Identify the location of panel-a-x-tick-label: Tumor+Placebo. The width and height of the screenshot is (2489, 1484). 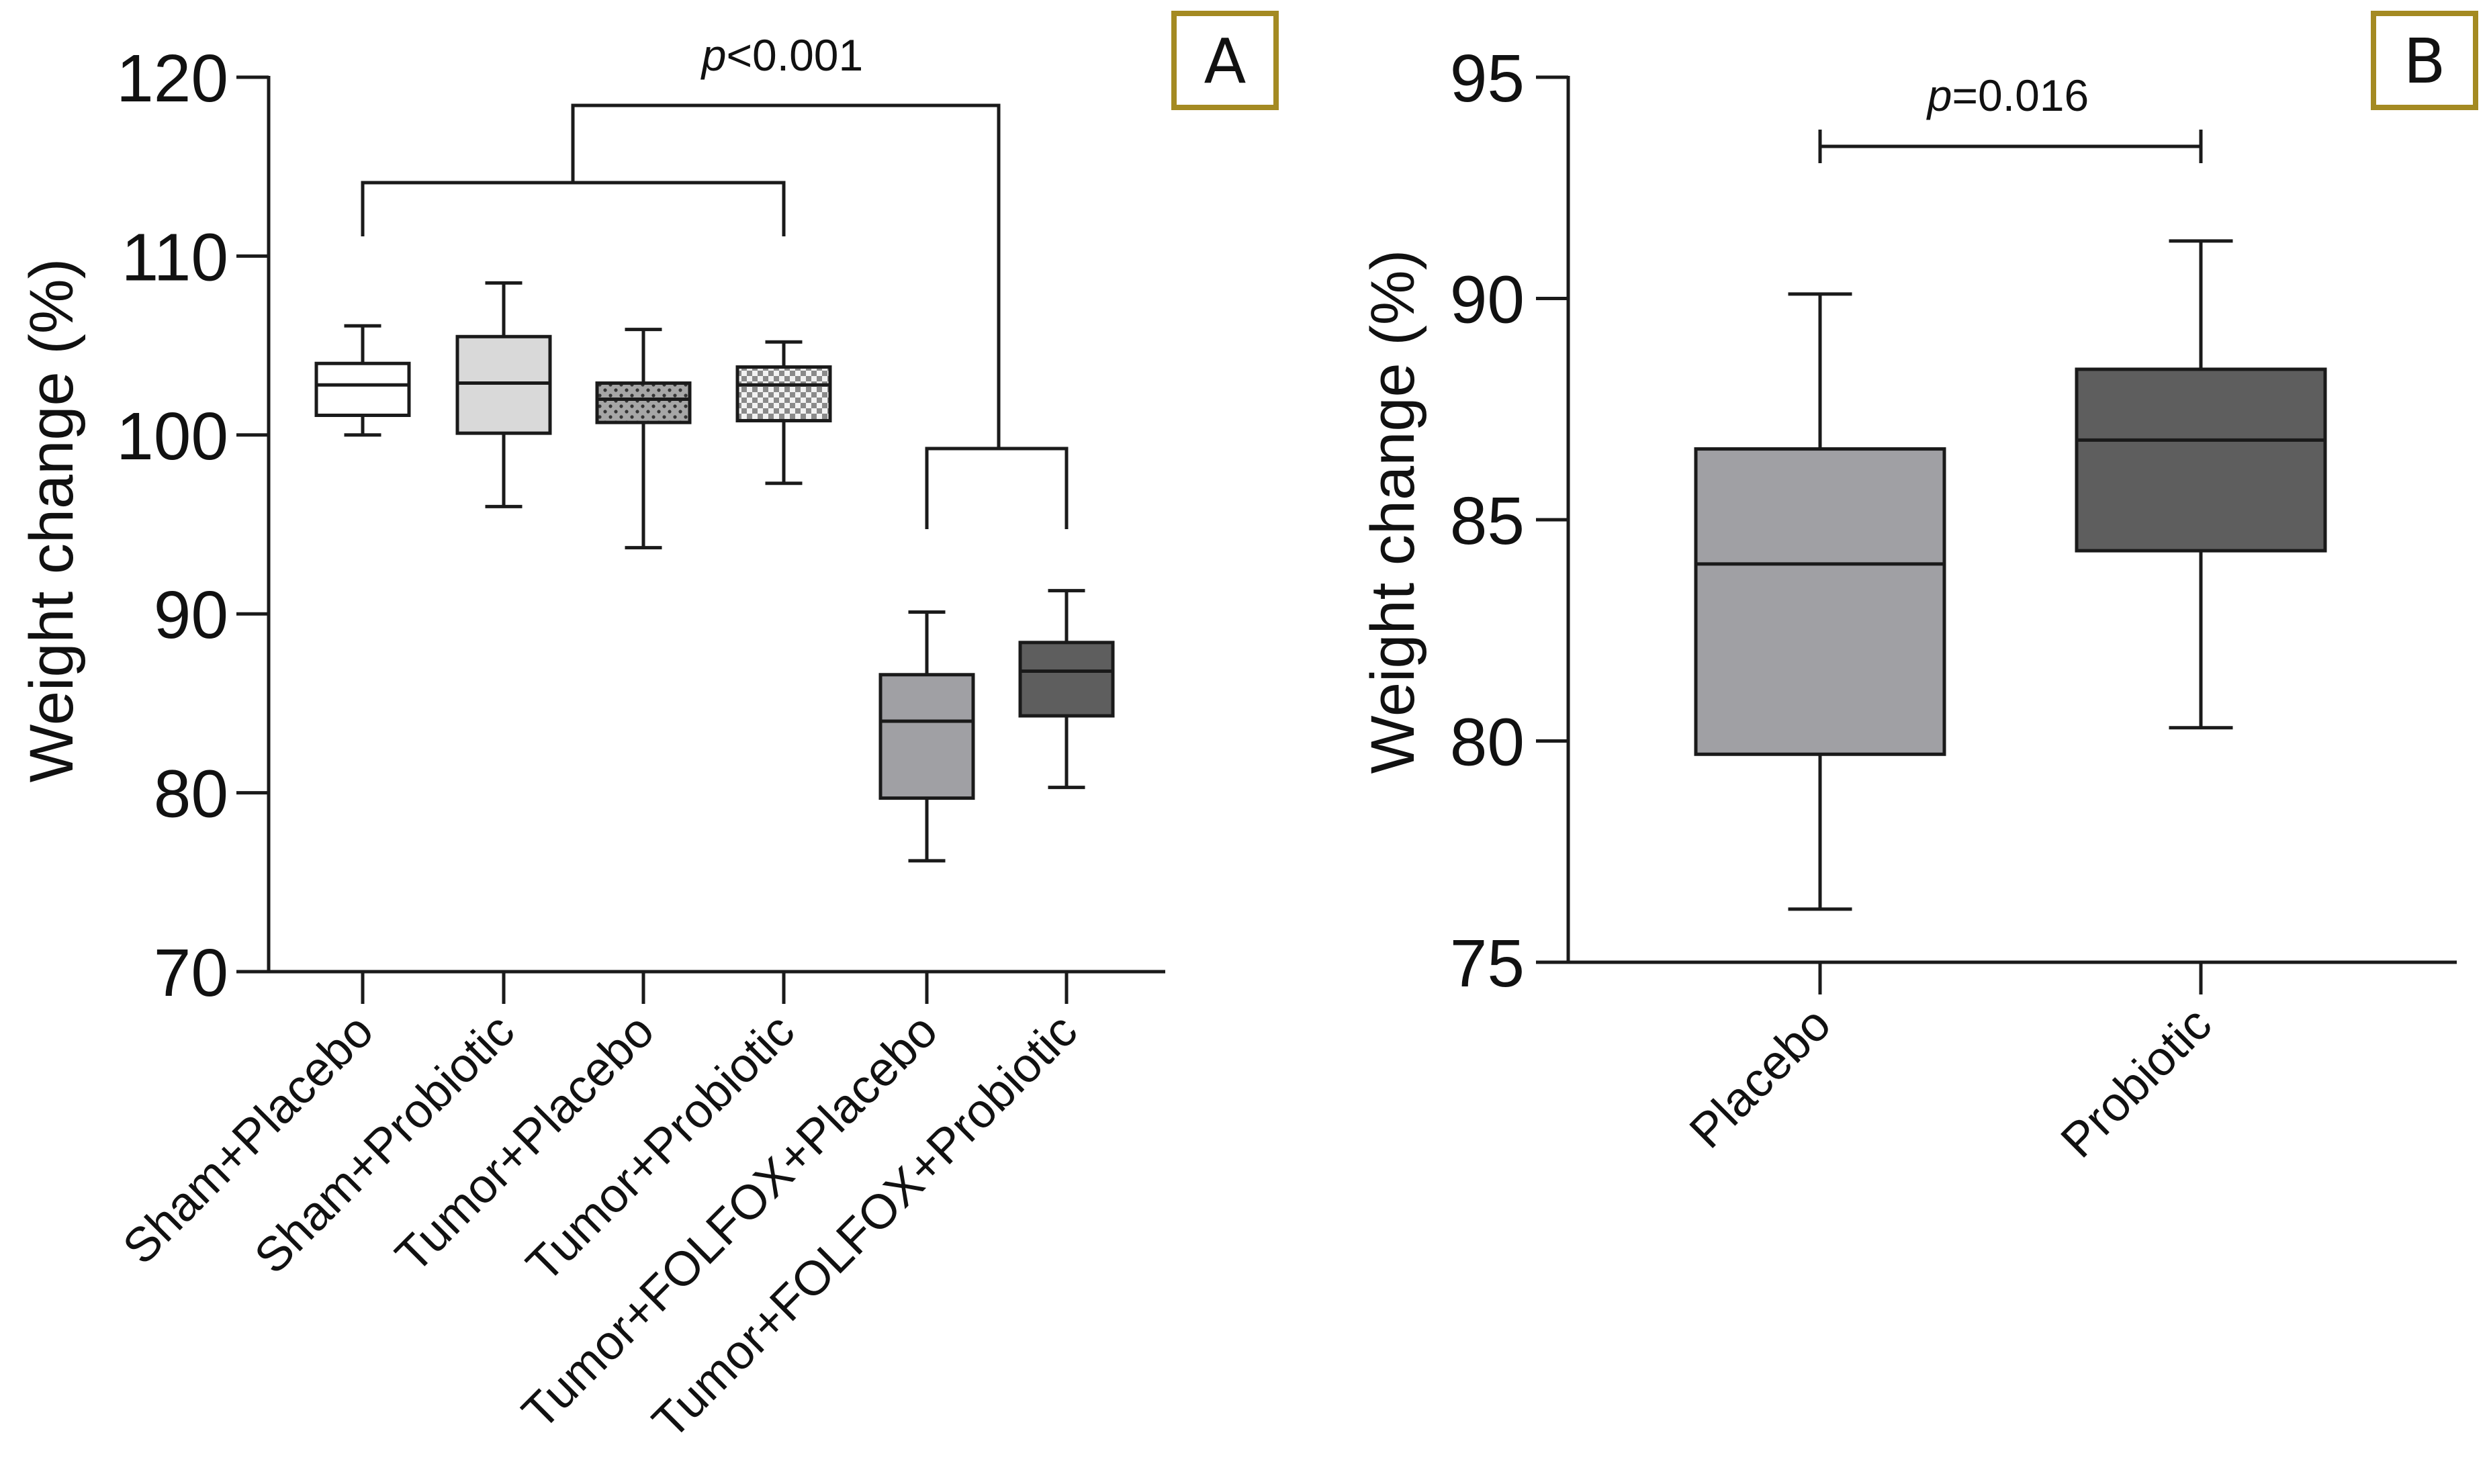
(525, 1143).